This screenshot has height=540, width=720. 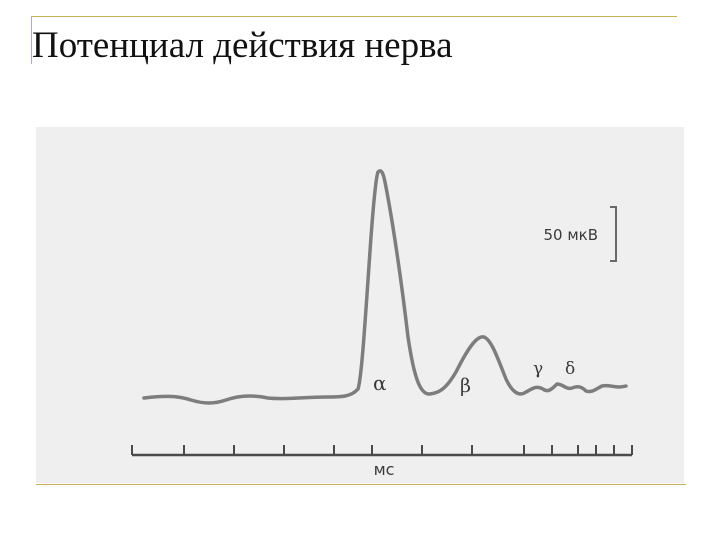 I want to click on slide-title: Потенциал действия нерва, so click(x=242, y=45).